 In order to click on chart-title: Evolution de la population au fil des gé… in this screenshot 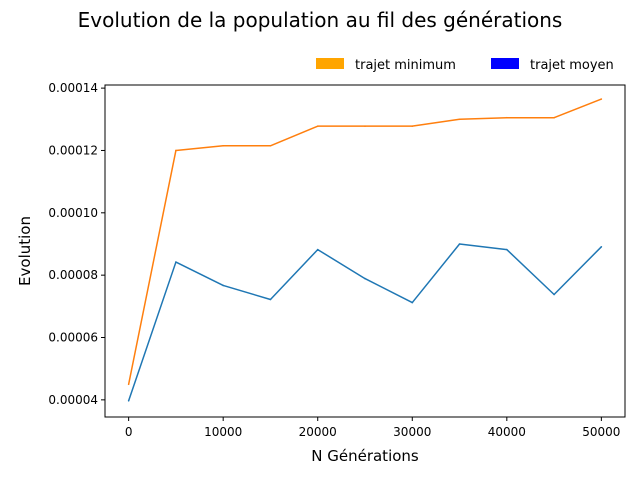, I will do `click(320, 20)`.